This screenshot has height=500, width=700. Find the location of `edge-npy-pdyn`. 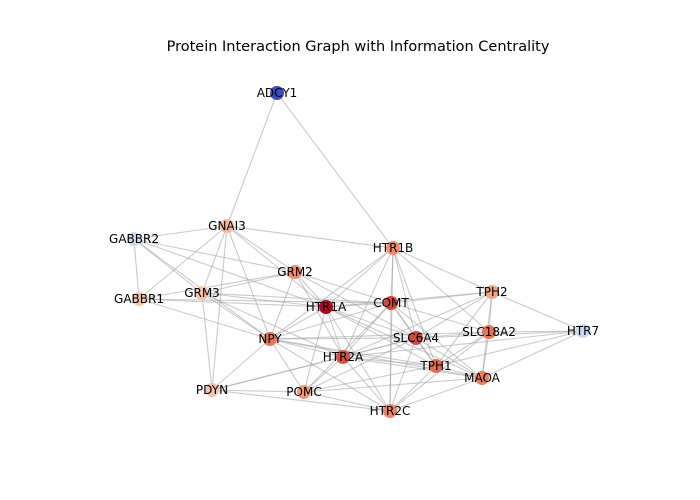

edge-npy-pdyn is located at coordinates (241, 364).